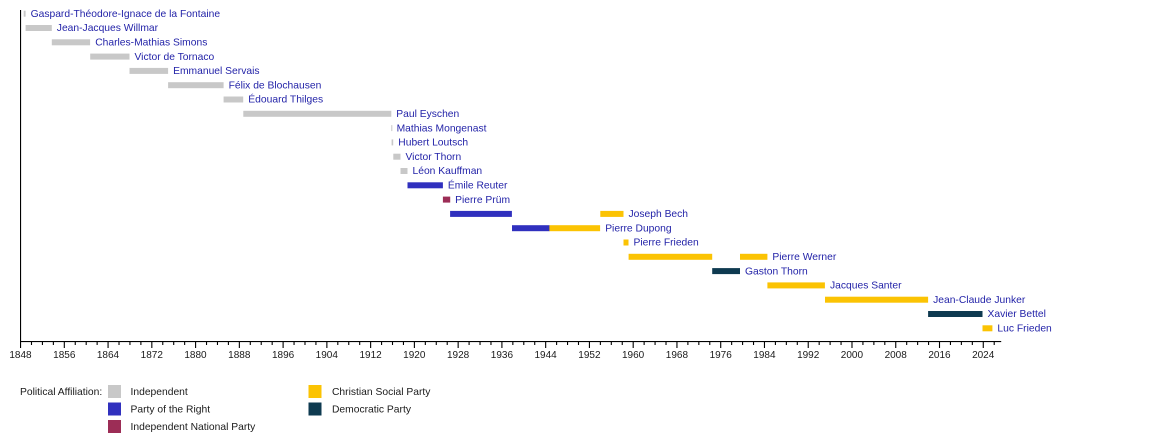 Image resolution: width=1150 pixels, height=445 pixels. Describe the element at coordinates (427, 114) in the screenshot. I see `svg-text: Paul Eyschen` at that location.